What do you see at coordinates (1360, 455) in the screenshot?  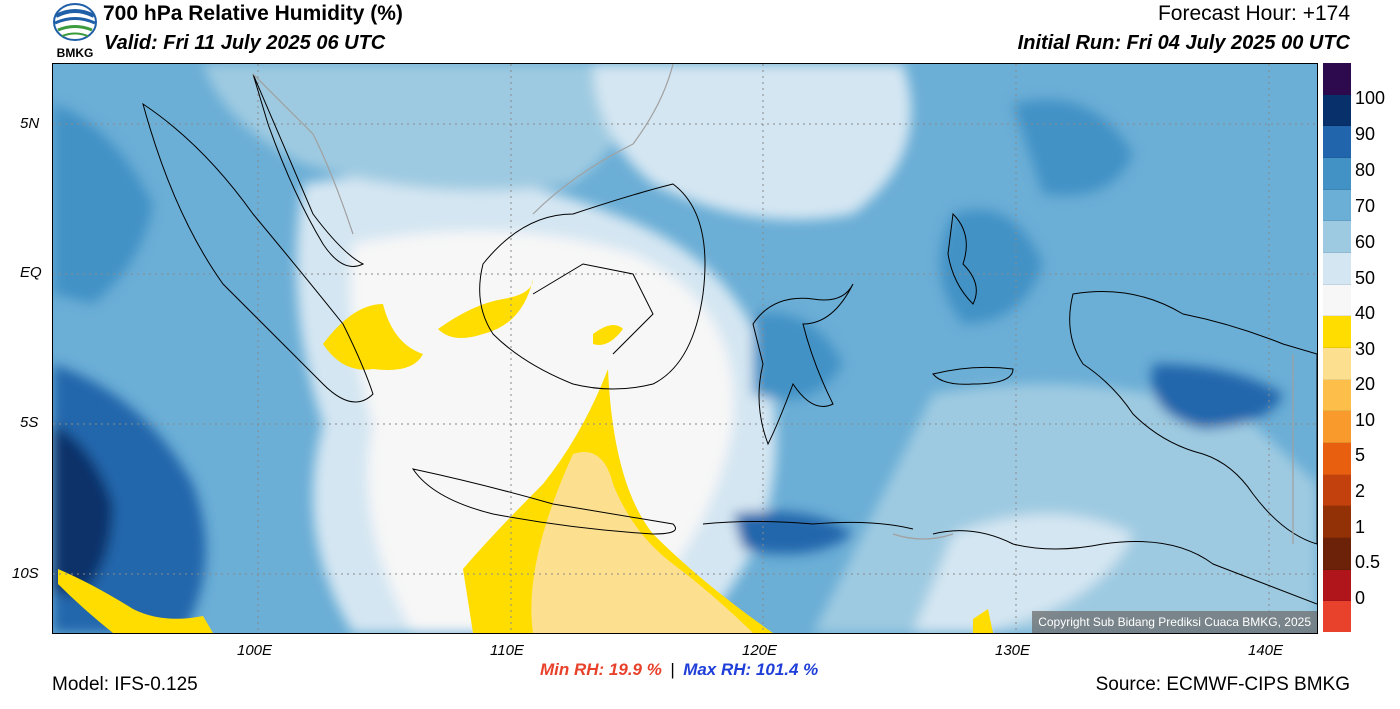 I see `colorbar-label: 5` at bounding box center [1360, 455].